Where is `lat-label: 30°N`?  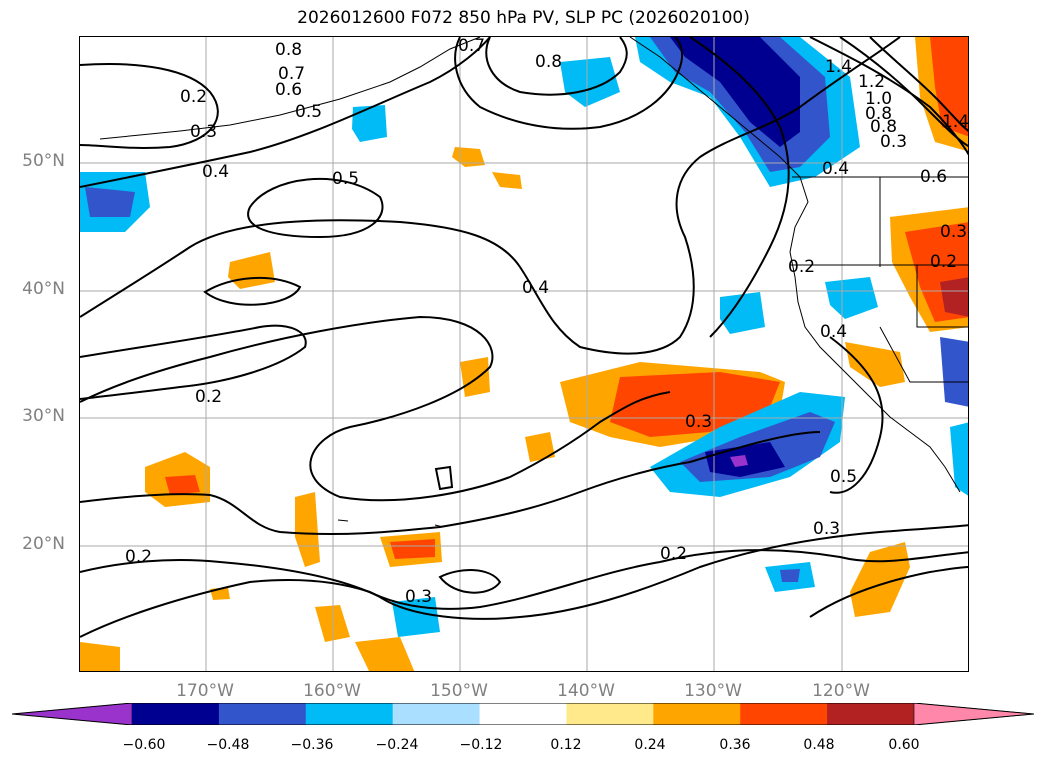
lat-label: 30°N is located at coordinates (43, 416).